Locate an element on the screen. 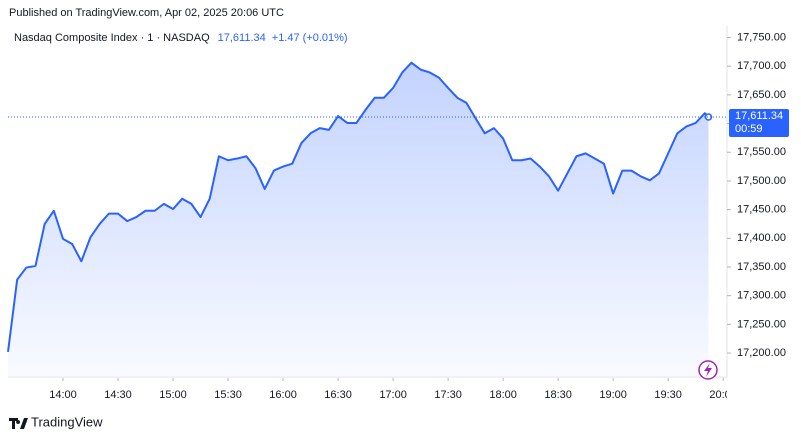  y-tick-label: 17,550.00 is located at coordinates (761, 152).